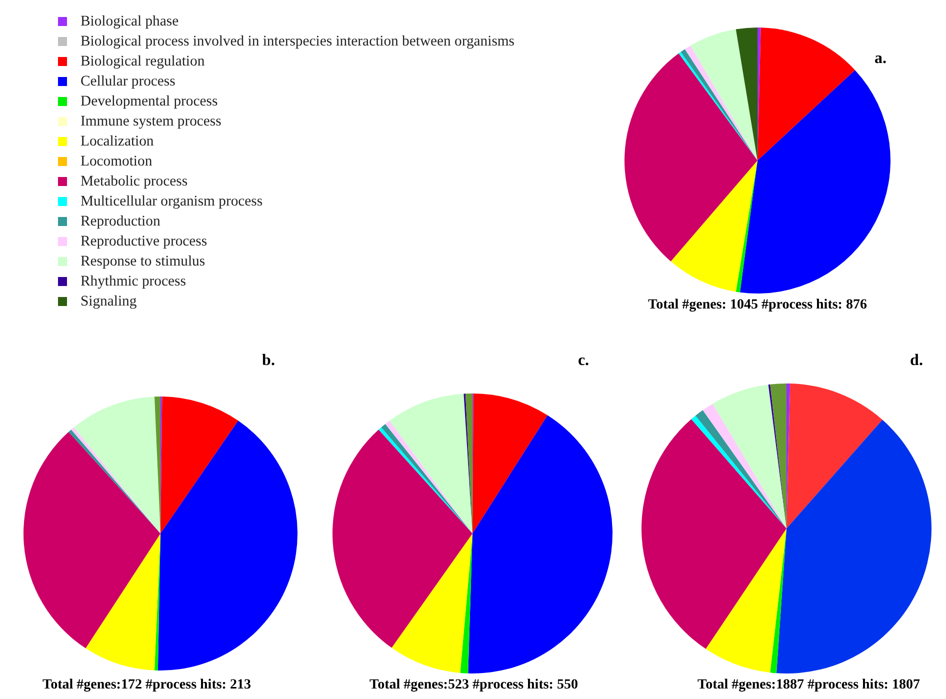 This screenshot has width=946, height=699. I want to click on legend-label: Developmental process, so click(149, 102).